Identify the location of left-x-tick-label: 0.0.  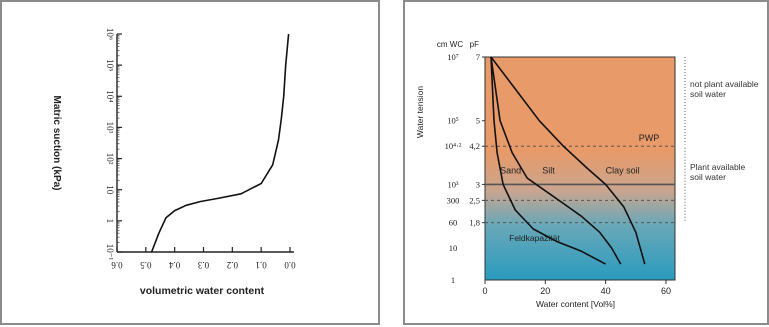
(290, 265).